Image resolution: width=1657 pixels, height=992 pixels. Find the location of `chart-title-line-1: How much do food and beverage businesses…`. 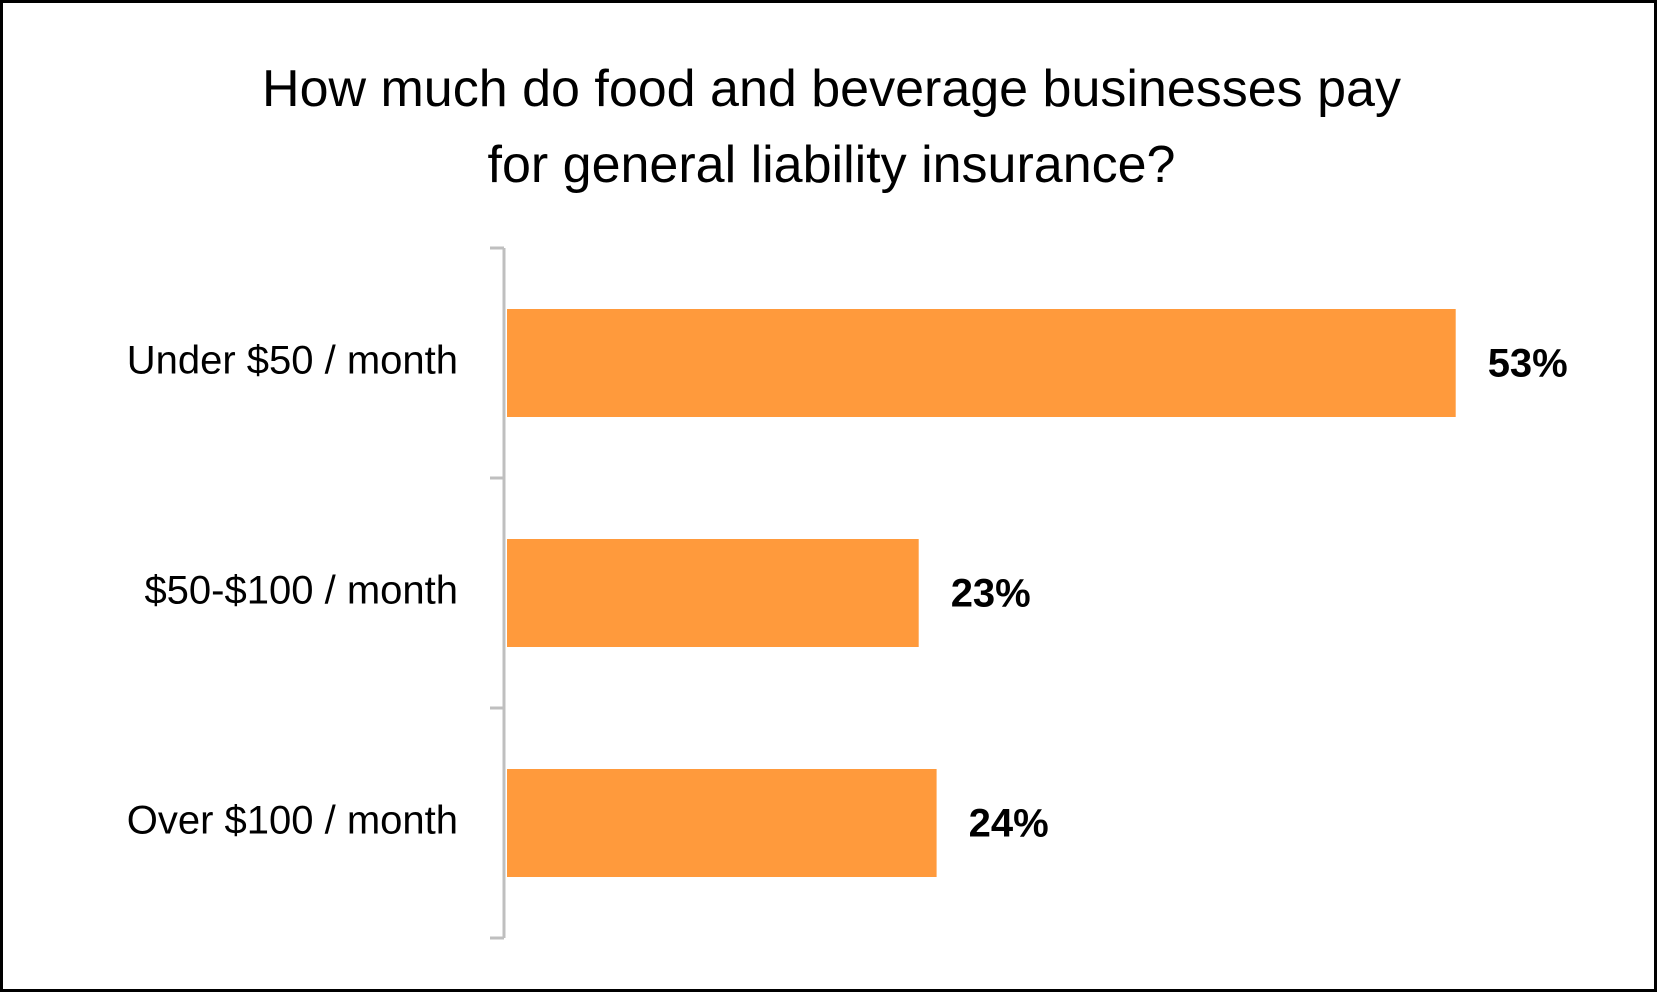

chart-title-line-1: How much do food and beverage businesses… is located at coordinates (831, 89).